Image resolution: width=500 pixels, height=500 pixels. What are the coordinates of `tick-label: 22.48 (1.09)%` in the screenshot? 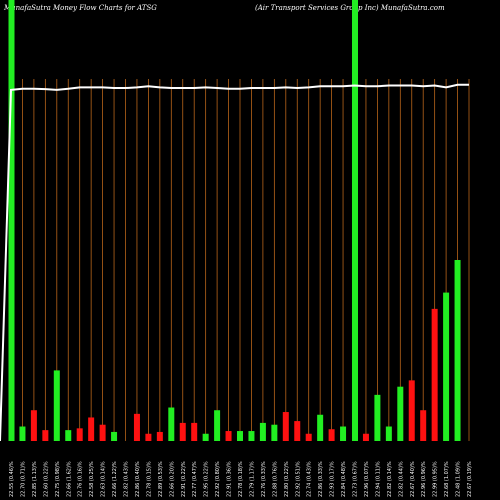 It's located at (459, 479).